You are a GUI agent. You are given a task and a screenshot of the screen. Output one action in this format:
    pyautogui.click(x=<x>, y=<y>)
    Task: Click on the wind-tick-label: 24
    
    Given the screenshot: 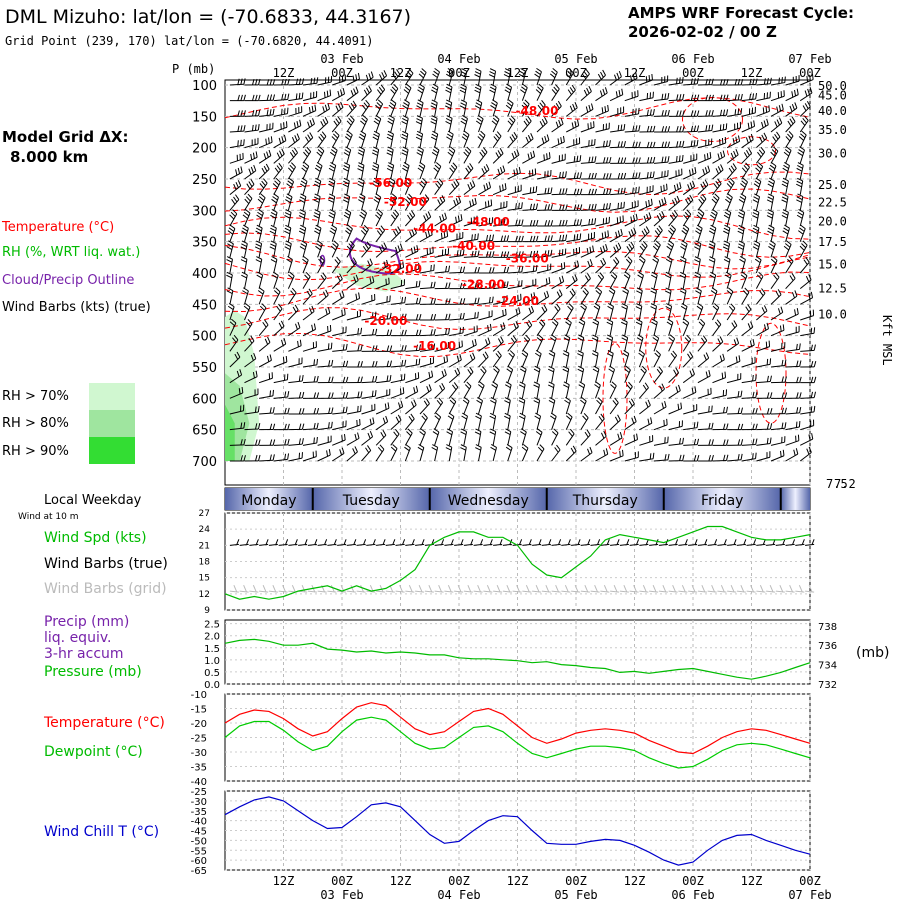 What is the action you would take?
    pyautogui.click(x=205, y=530)
    